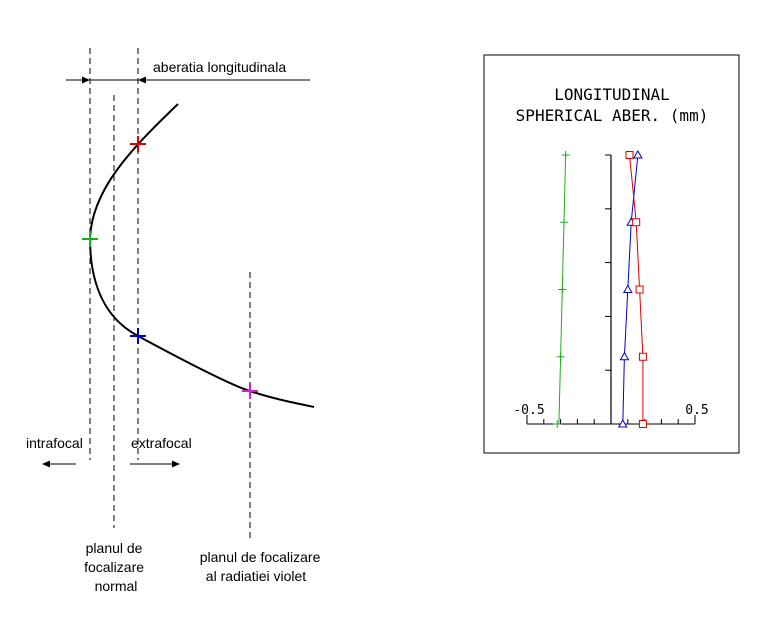 This screenshot has height=632, width=779. Describe the element at coordinates (155, 464) in the screenshot. I see `extrafocal-arrow` at that location.